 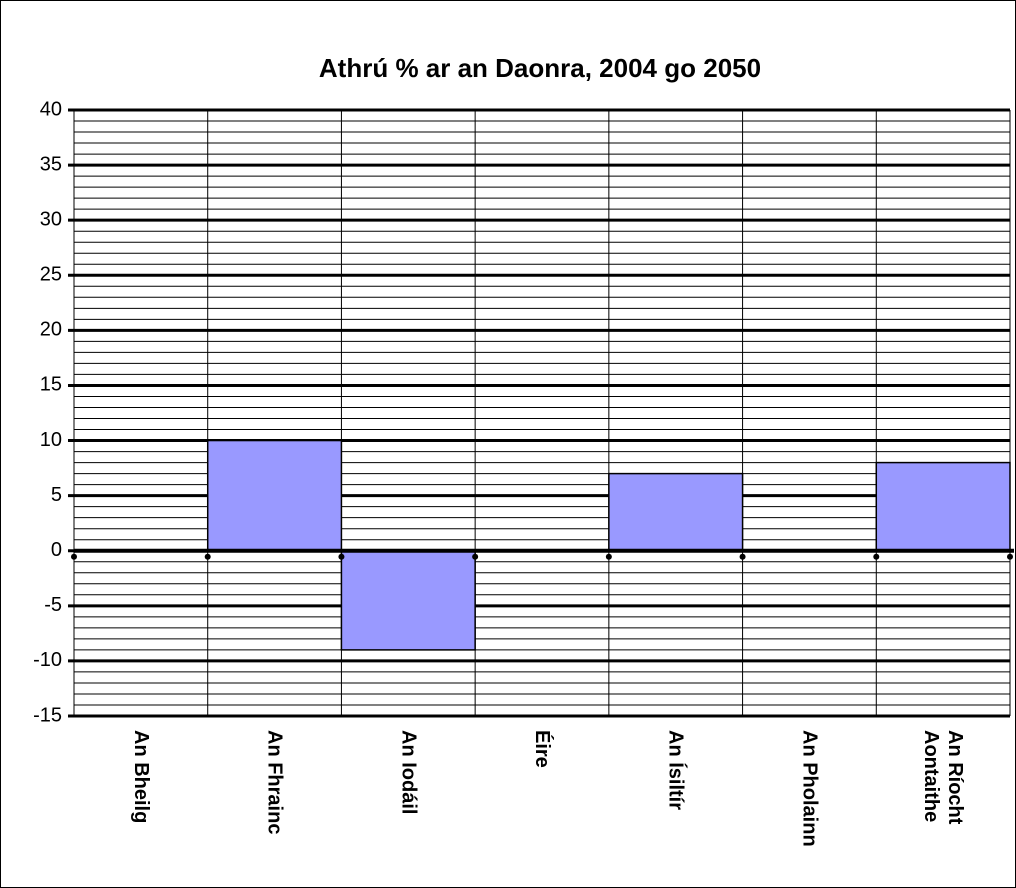 I want to click on y-tick-label: -15, so click(x=47, y=715).